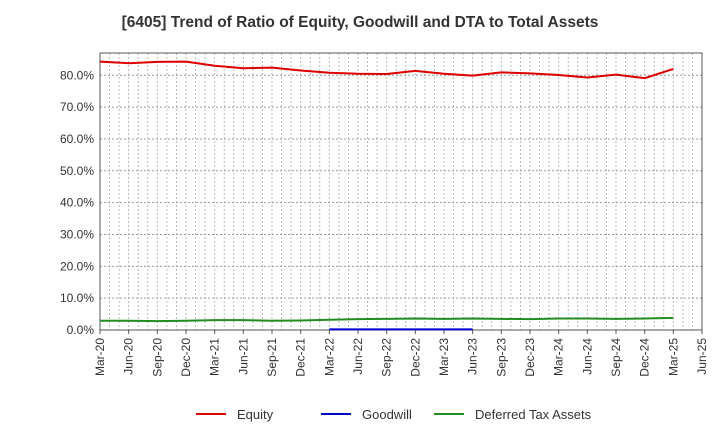 This screenshot has width=720, height=440. Describe the element at coordinates (616, 357) in the screenshot. I see `x-tick-label: Sep-24` at that location.